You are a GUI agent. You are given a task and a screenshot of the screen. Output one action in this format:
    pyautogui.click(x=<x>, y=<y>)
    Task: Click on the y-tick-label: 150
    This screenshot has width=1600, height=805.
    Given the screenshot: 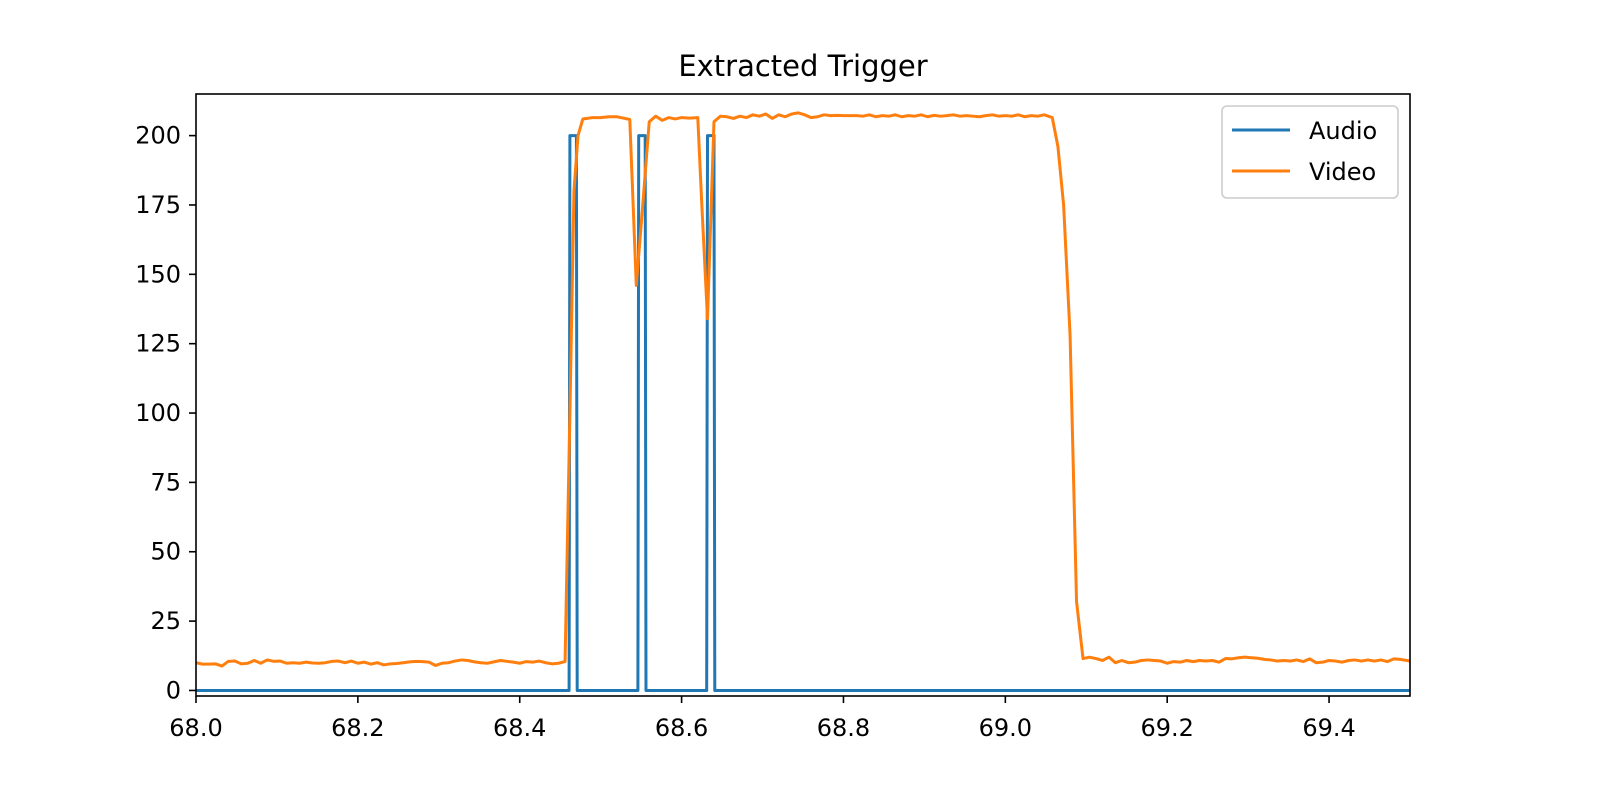 What is the action you would take?
    pyautogui.click(x=158, y=274)
    